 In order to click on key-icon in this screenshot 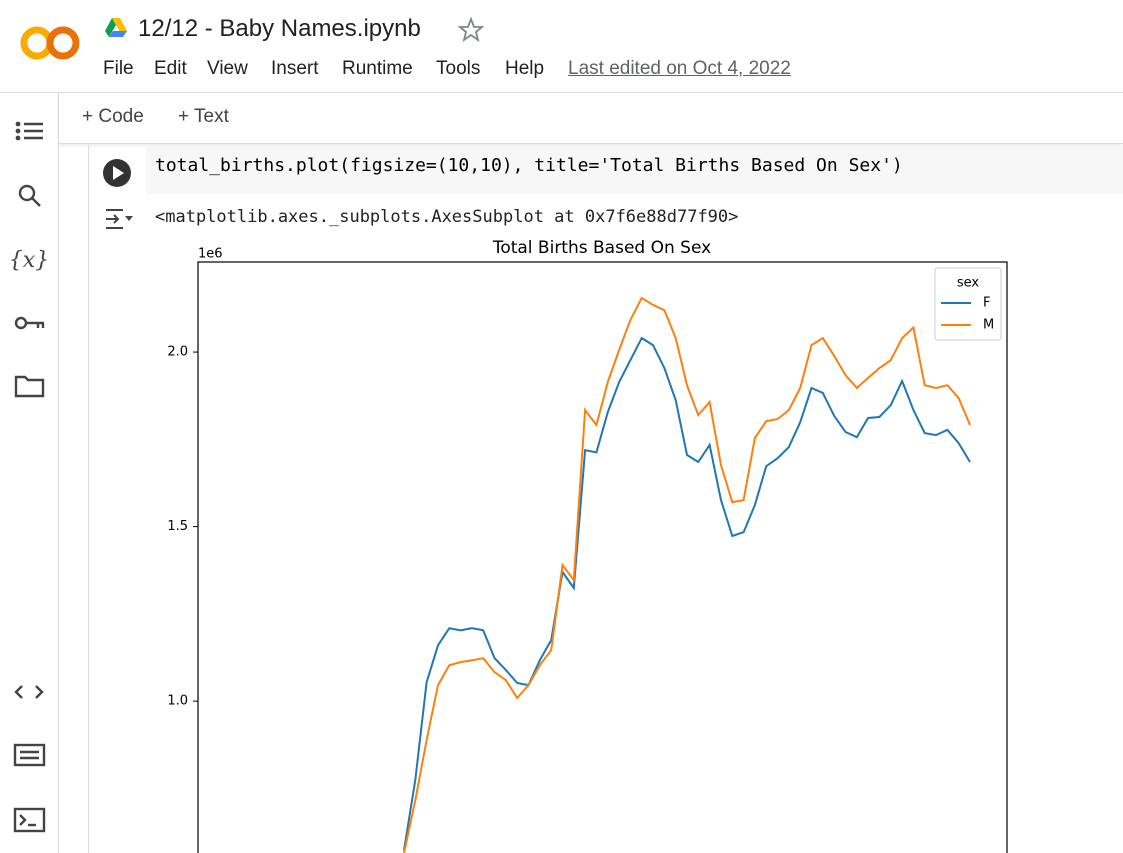, I will do `click(29, 323)`.